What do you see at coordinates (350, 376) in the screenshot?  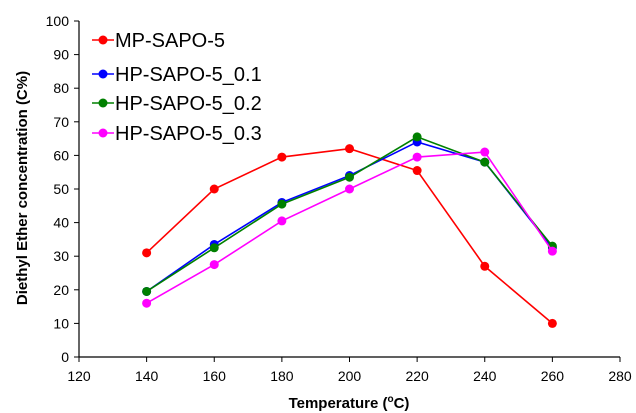 I see `x-tick-label: 200` at bounding box center [350, 376].